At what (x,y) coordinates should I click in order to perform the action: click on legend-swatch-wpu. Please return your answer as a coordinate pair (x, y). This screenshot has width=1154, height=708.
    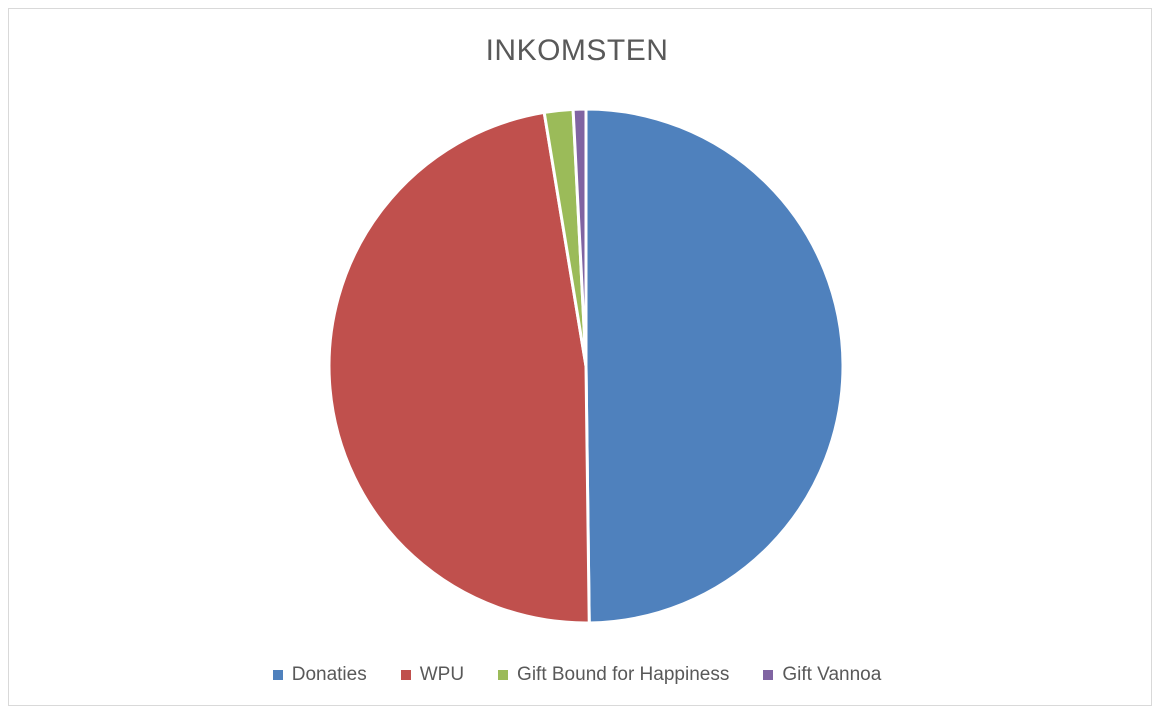
    Looking at the image, I should click on (405, 675).